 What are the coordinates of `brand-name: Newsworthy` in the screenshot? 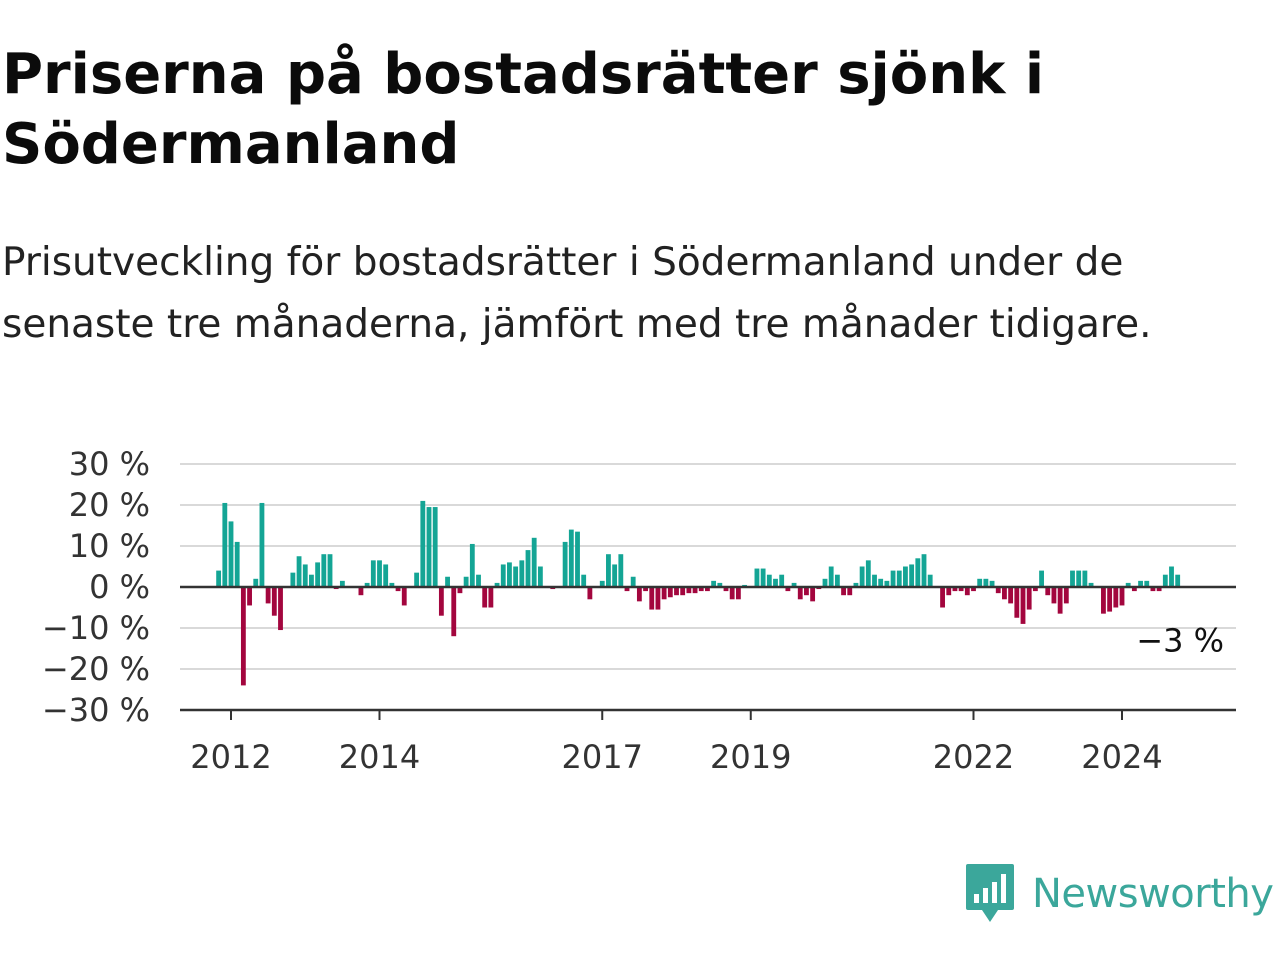 It's located at (1153, 894).